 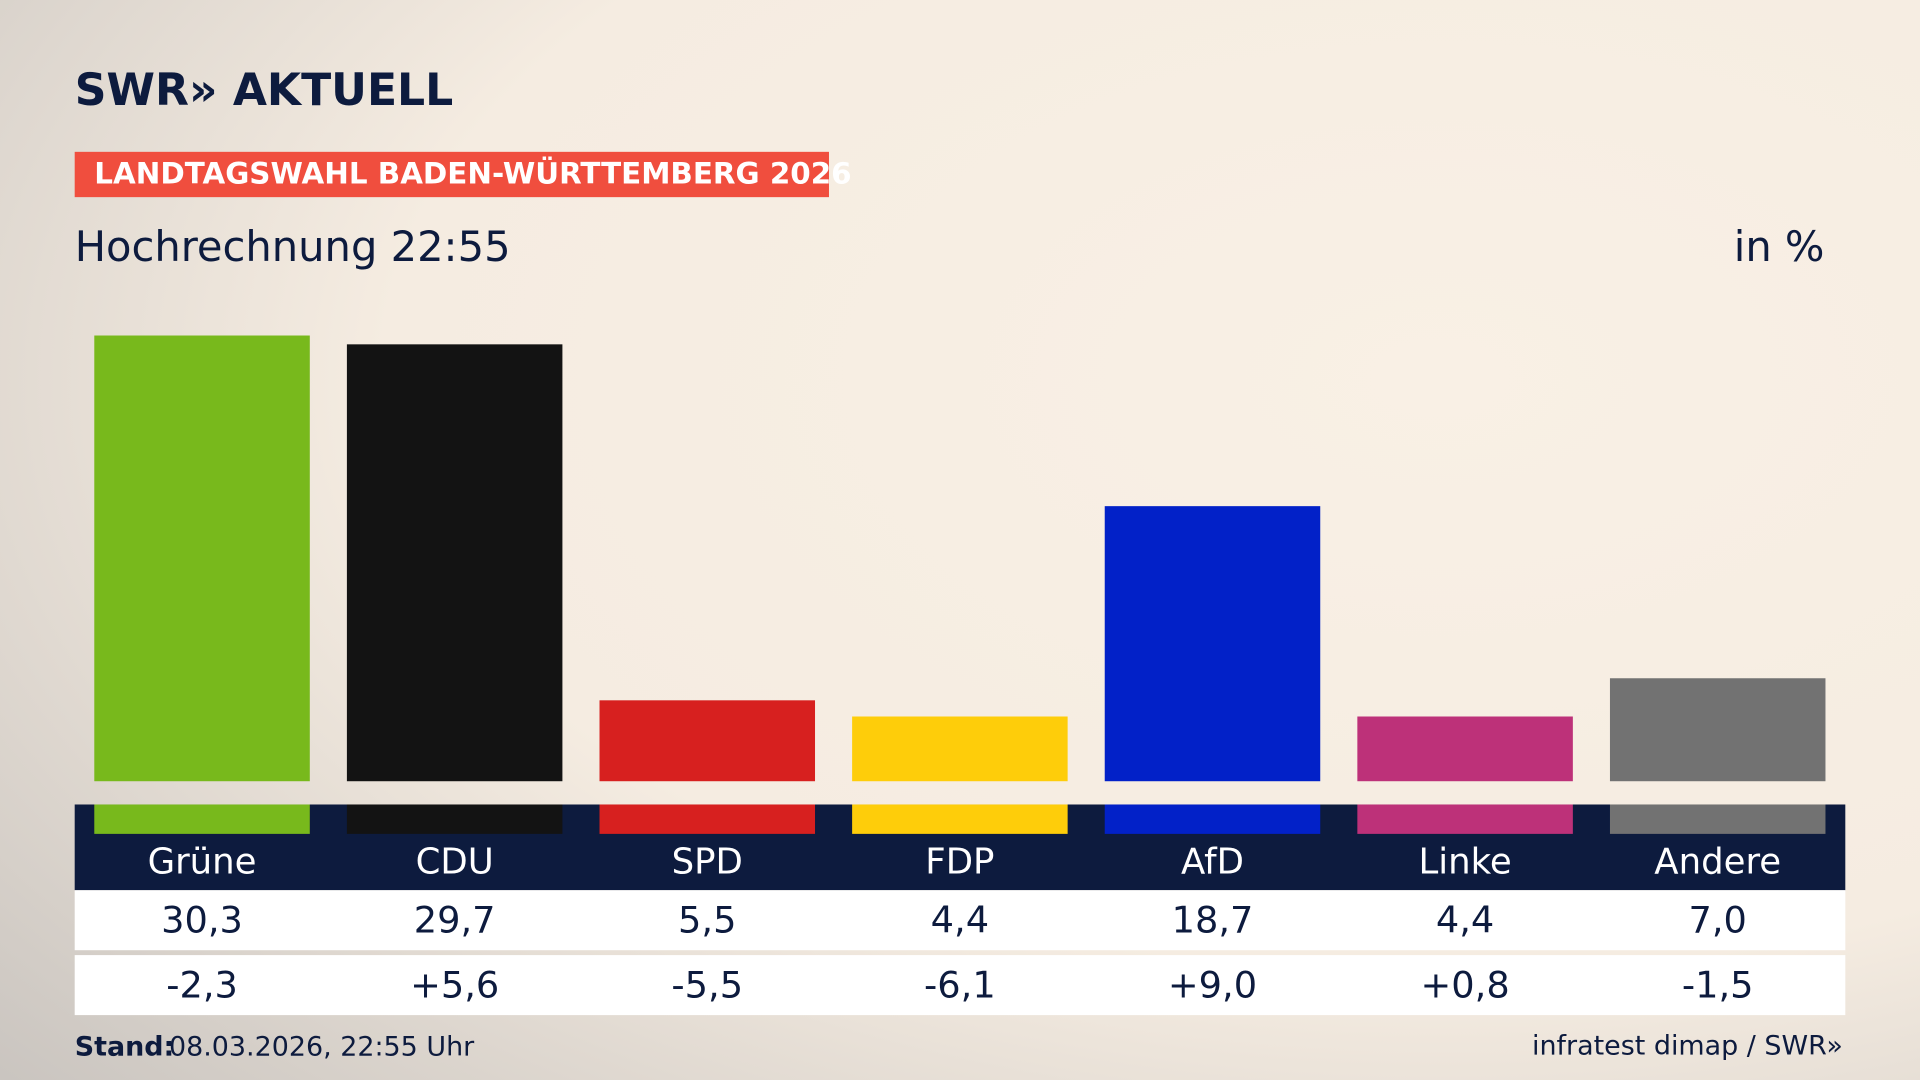 What do you see at coordinates (1212, 984) in the screenshot?
I see `change-label: +9,0` at bounding box center [1212, 984].